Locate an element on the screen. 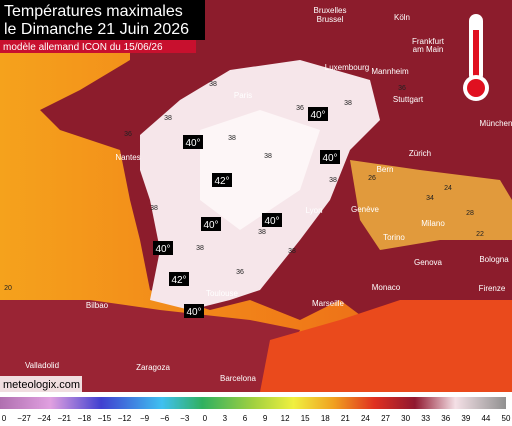 Image resolution: width=512 pixels, height=426 pixels. spot-value: 26 is located at coordinates (372, 178).